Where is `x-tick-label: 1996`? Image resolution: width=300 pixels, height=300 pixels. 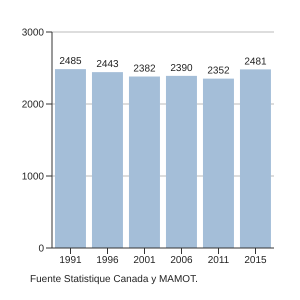 x-tick-label: 1996 is located at coordinates (108, 260).